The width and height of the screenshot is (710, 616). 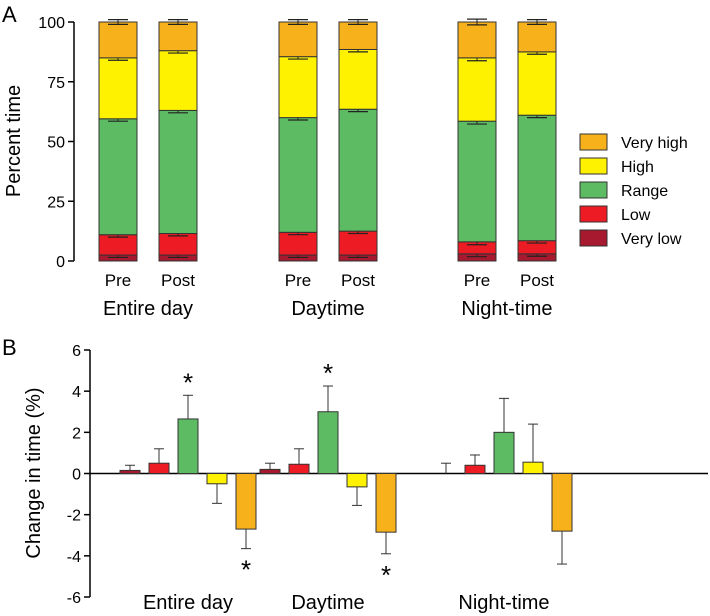 What do you see at coordinates (76, 475) in the screenshot?
I see `panel-b-y-tick-label: 0` at bounding box center [76, 475].